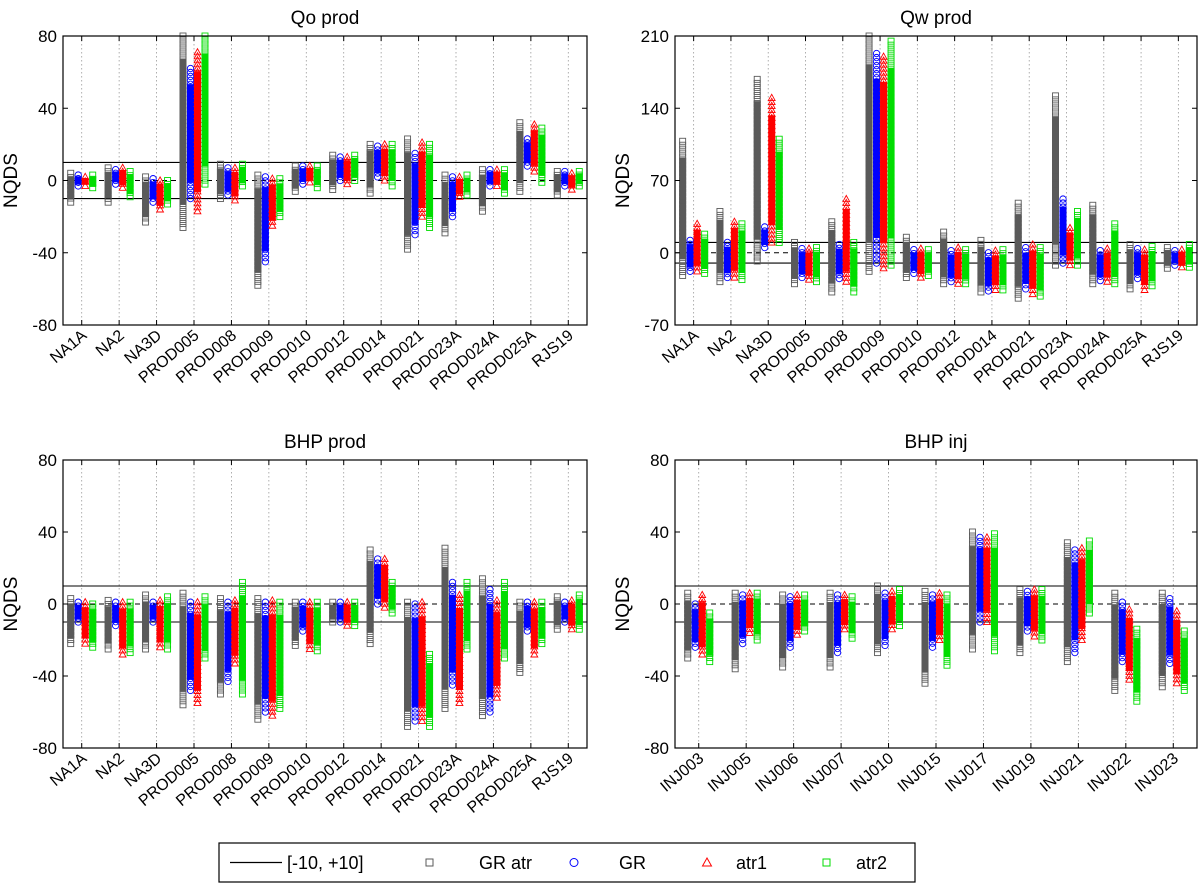  I want to click on legend-square-marker-gr-atr, so click(429, 862).